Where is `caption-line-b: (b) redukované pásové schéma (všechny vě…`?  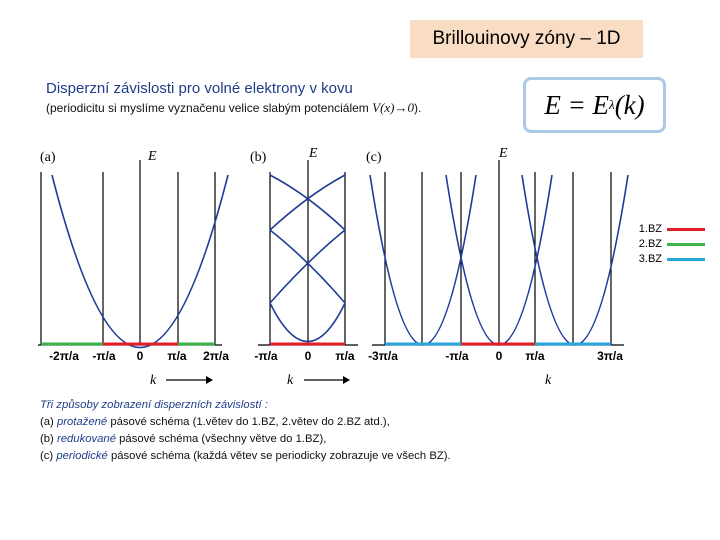 caption-line-b: (b) redukované pásové schéma (všechny vě… is located at coordinates (245, 439).